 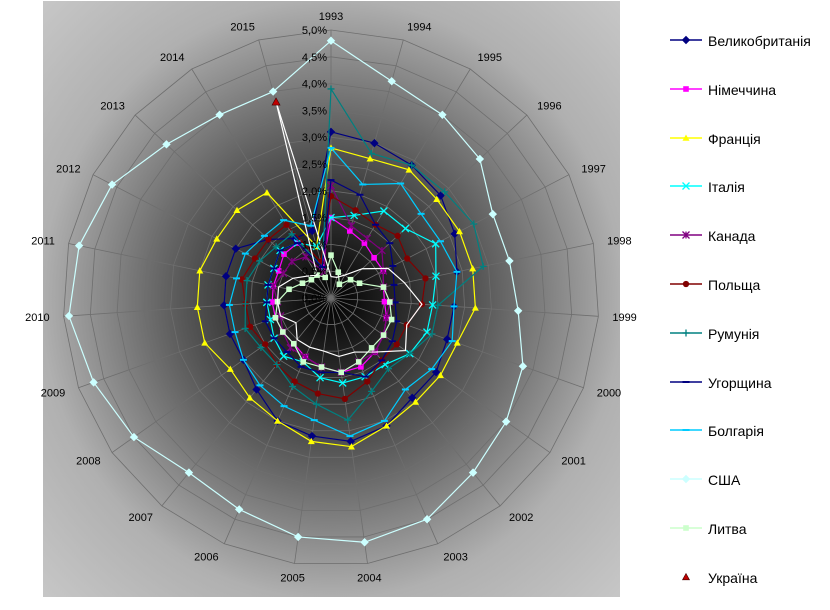 What do you see at coordinates (314, 219) in the screenshot?
I see `radial-tick-label: 1,5%` at bounding box center [314, 219].